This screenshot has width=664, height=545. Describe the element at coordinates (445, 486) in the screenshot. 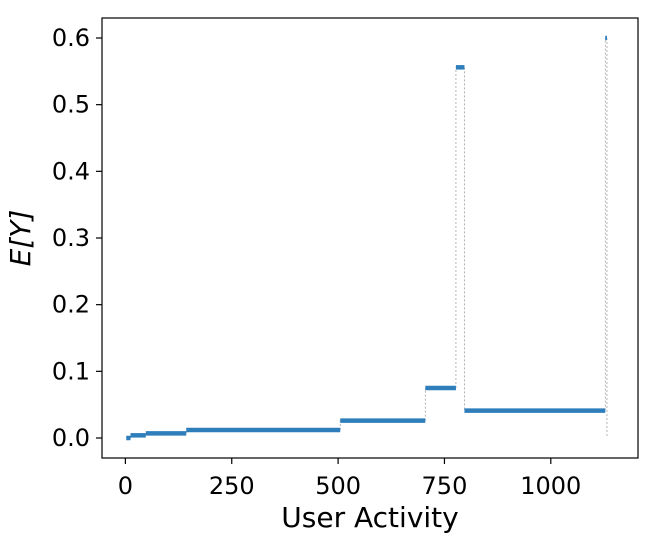

I see `x-tick-label: 750` at that location.